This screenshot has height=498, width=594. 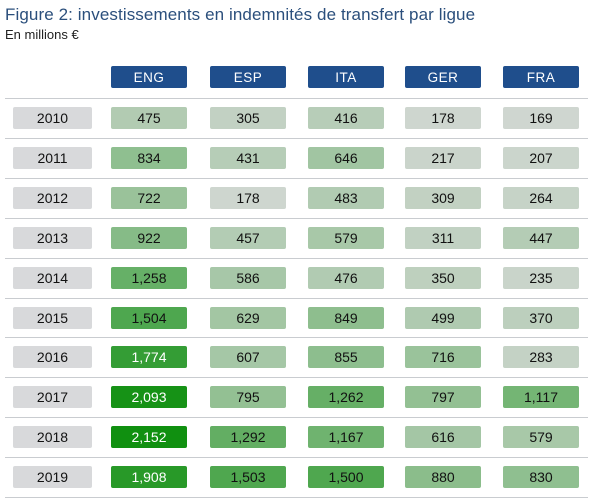 What do you see at coordinates (52, 317) in the screenshot?
I see `row-label-2015: 2015` at bounding box center [52, 317].